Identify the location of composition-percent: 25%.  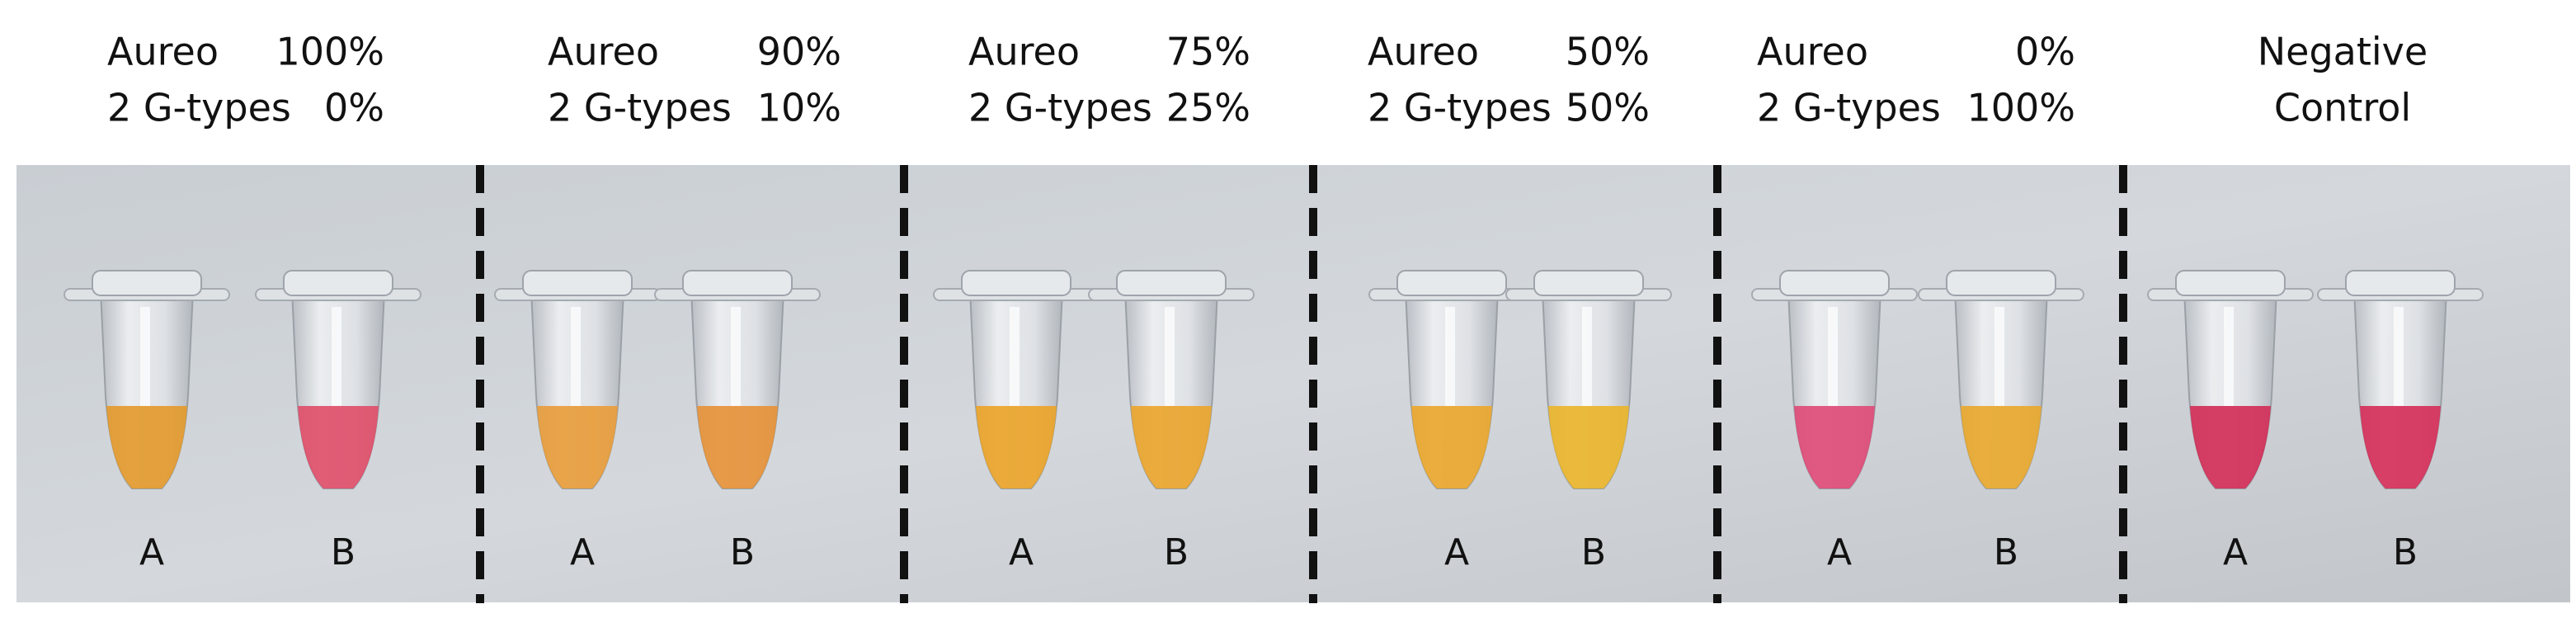
(1208, 108).